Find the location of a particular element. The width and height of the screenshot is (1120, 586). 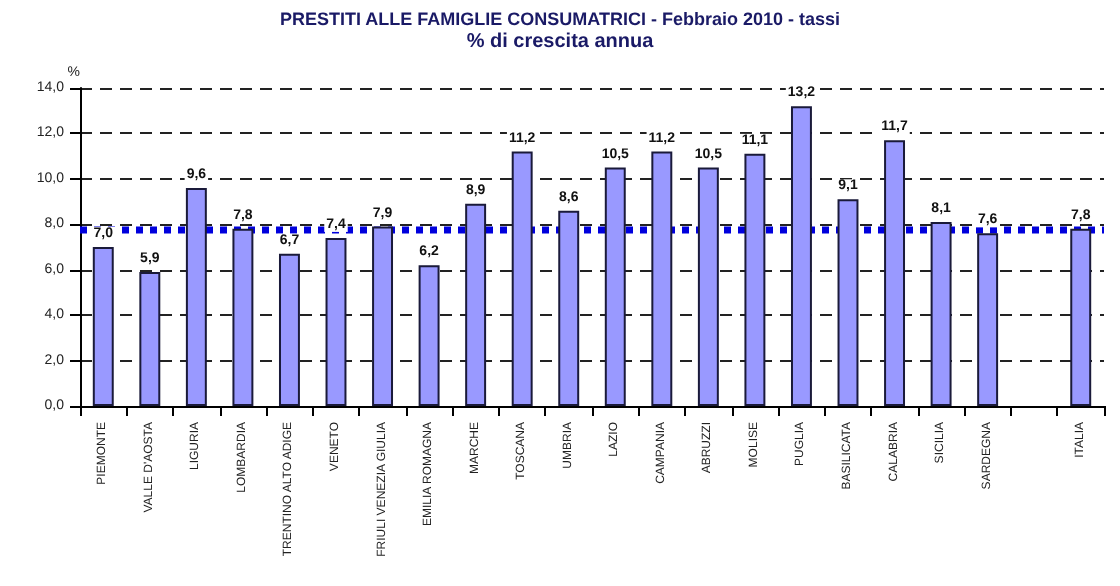

chart-subtitle: % di crescita annua is located at coordinates (560, 42).